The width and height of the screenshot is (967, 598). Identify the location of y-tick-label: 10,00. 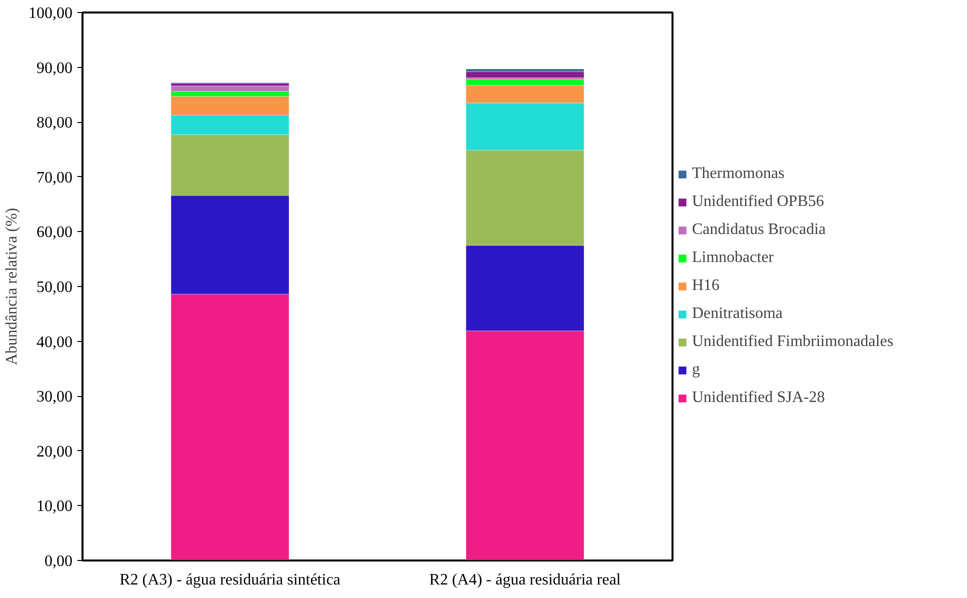
(54, 507).